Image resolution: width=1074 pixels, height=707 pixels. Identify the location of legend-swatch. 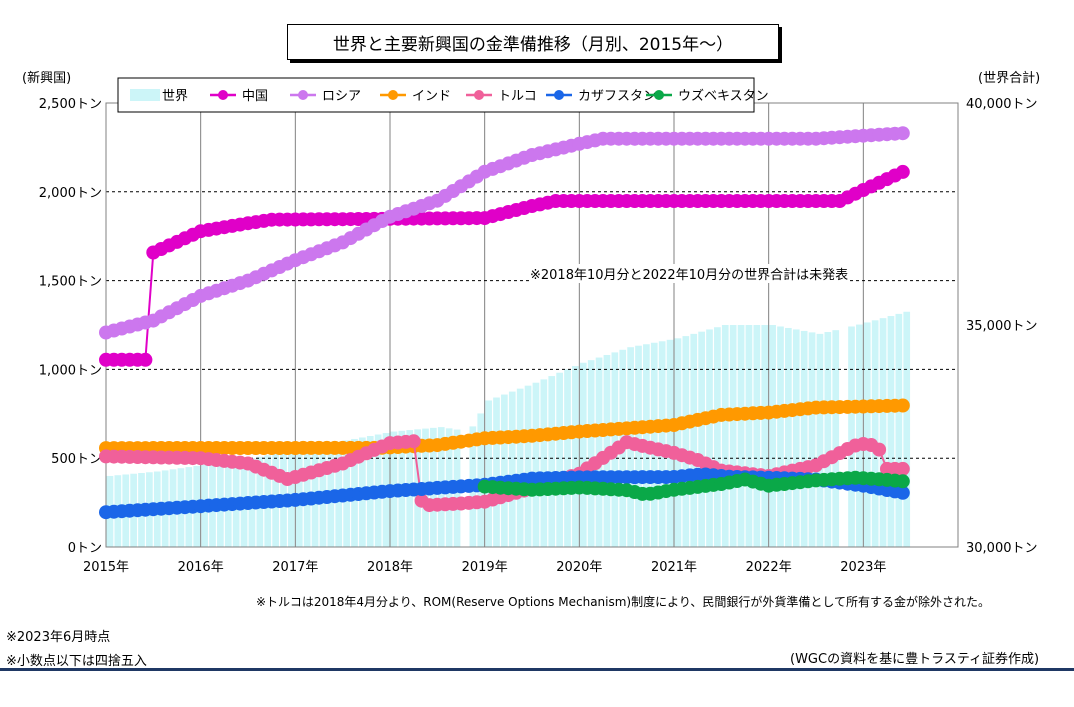
(145, 95).